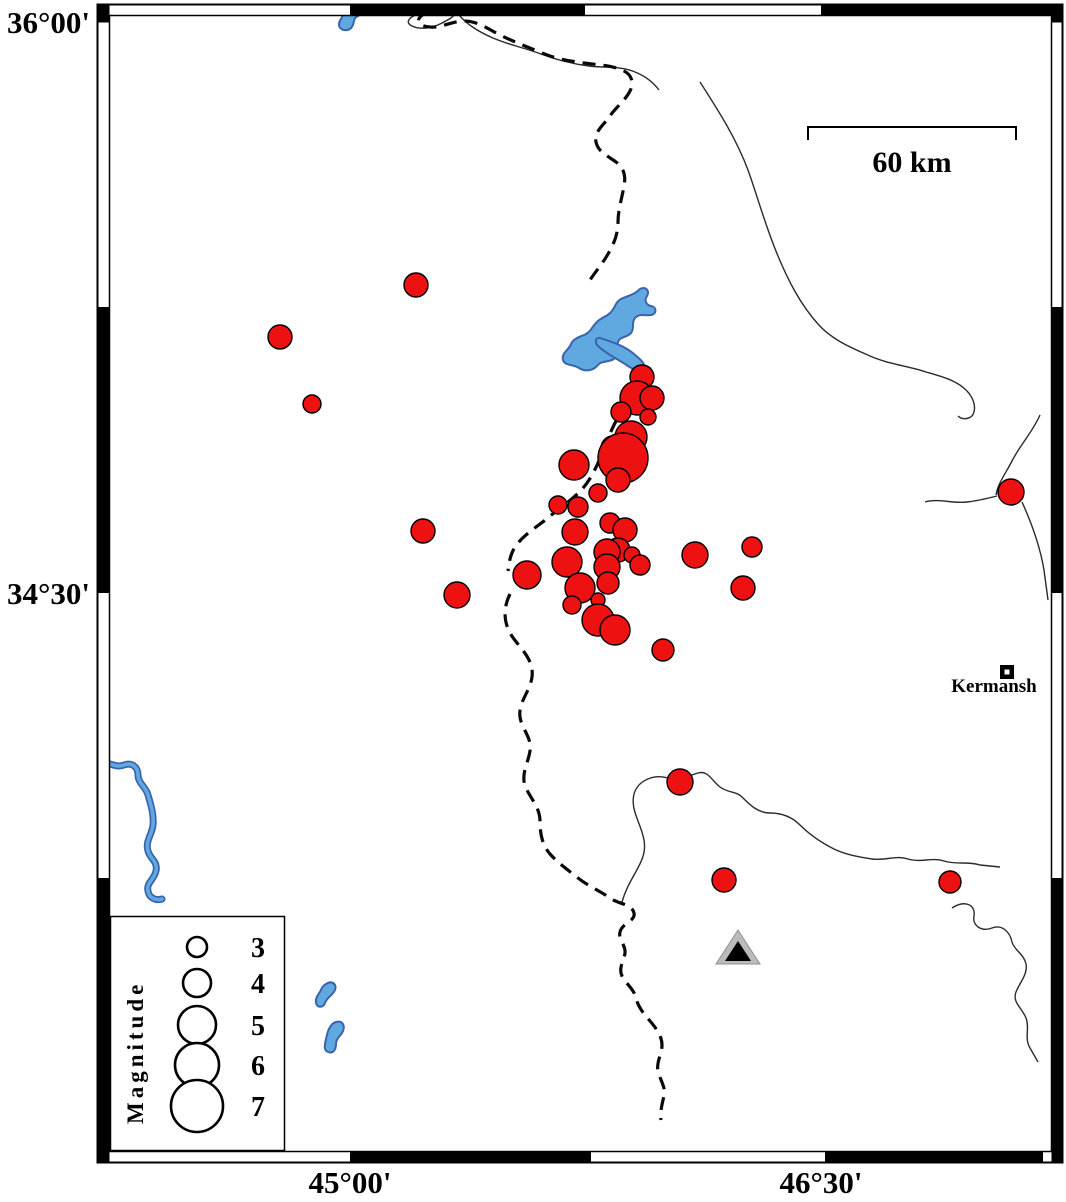 The height and width of the screenshot is (1202, 1066). What do you see at coordinates (258, 984) in the screenshot?
I see `legend-label-mag-4: 4` at bounding box center [258, 984].